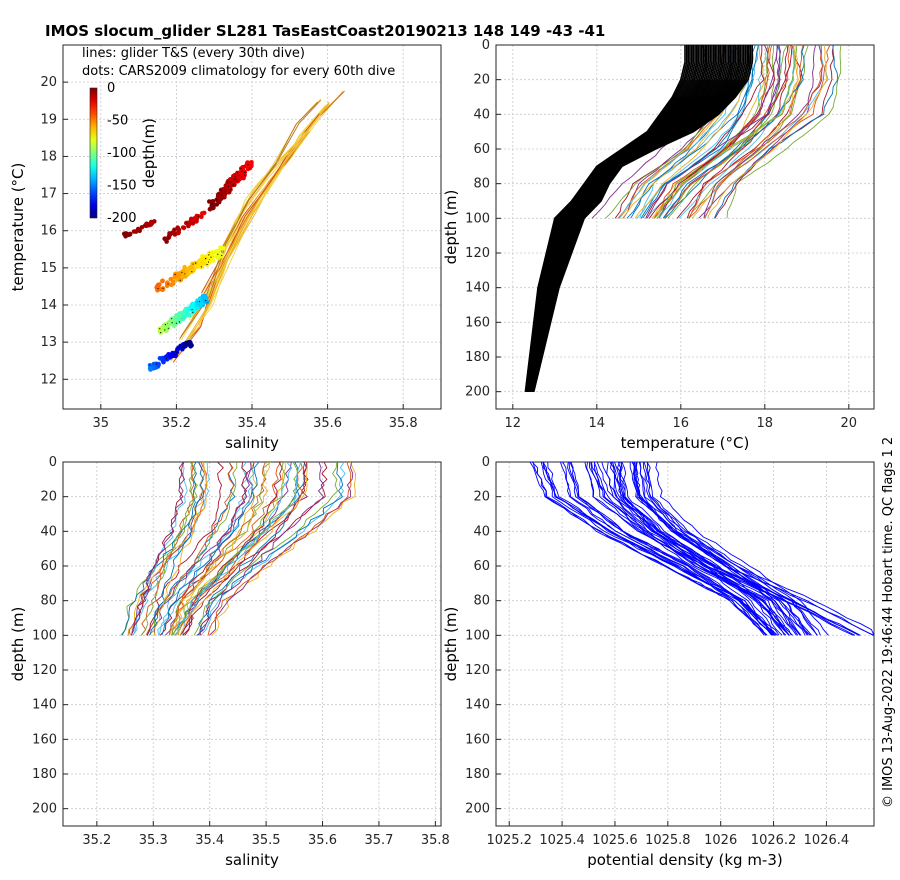  I want to click on x-tick-label: 1025.2, so click(509, 840).